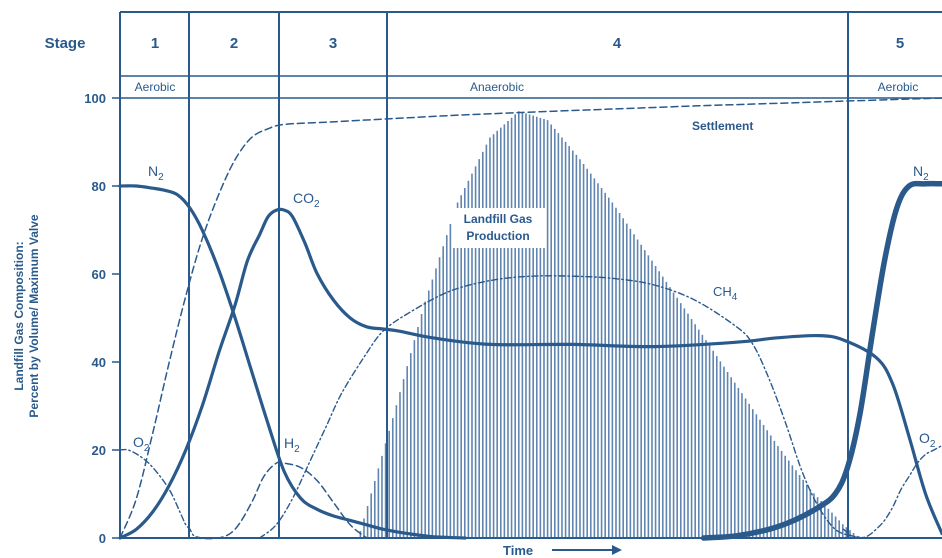  I want to click on y-axis-title-line2: Percent by Volume/ Maximum Valve, so click(34, 316).